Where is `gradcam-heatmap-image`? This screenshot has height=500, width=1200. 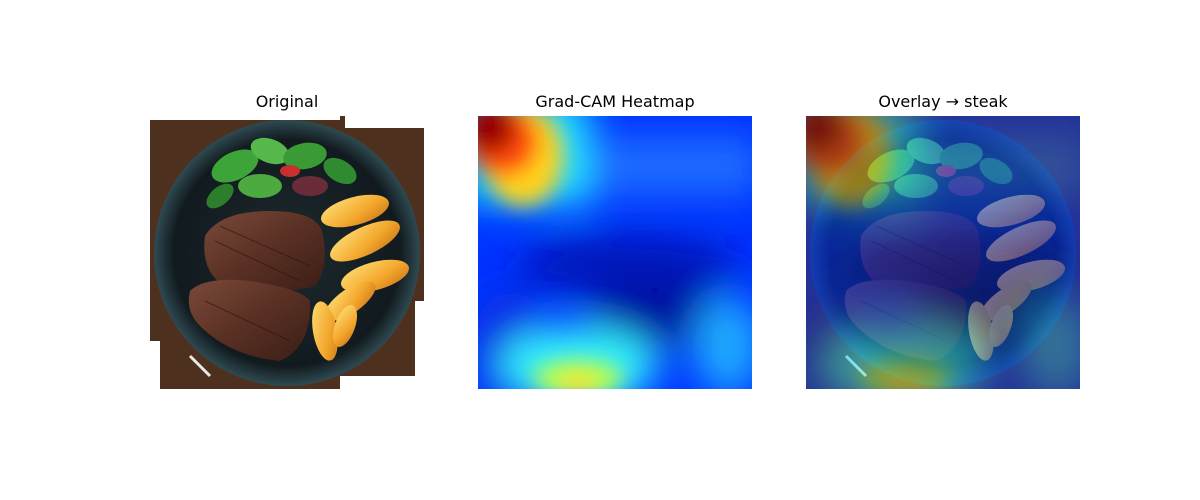 gradcam-heatmap-image is located at coordinates (615, 252).